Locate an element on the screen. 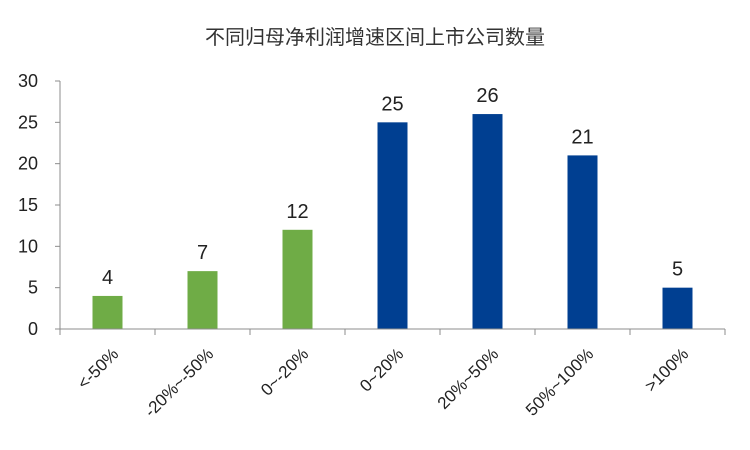 This screenshot has height=450, width=750. x-tick-label: 0~20% is located at coordinates (381, 369).